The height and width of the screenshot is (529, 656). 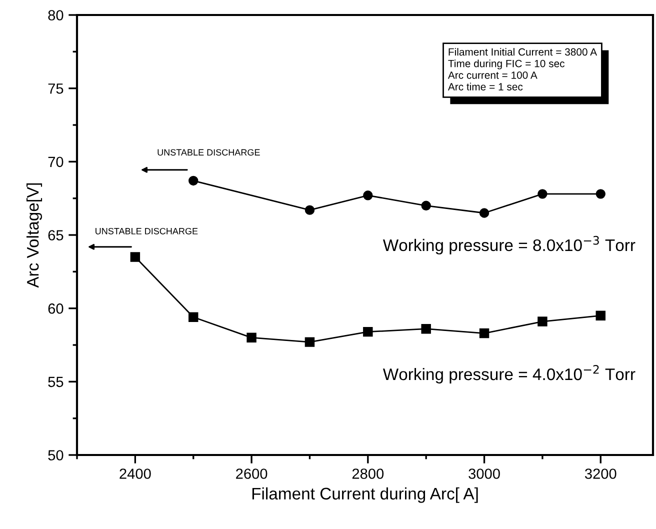 I want to click on text: Working pressure = 8.0x10$^{−3}$ Torr, so click(x=509, y=245).